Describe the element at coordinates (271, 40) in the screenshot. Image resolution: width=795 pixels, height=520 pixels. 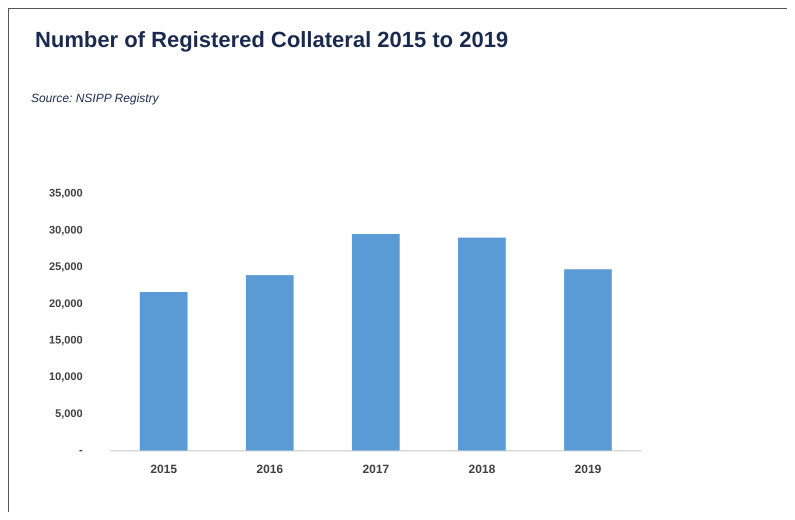
I see `chart-title: Number of Registered Collateral 2015 to 2019` at that location.